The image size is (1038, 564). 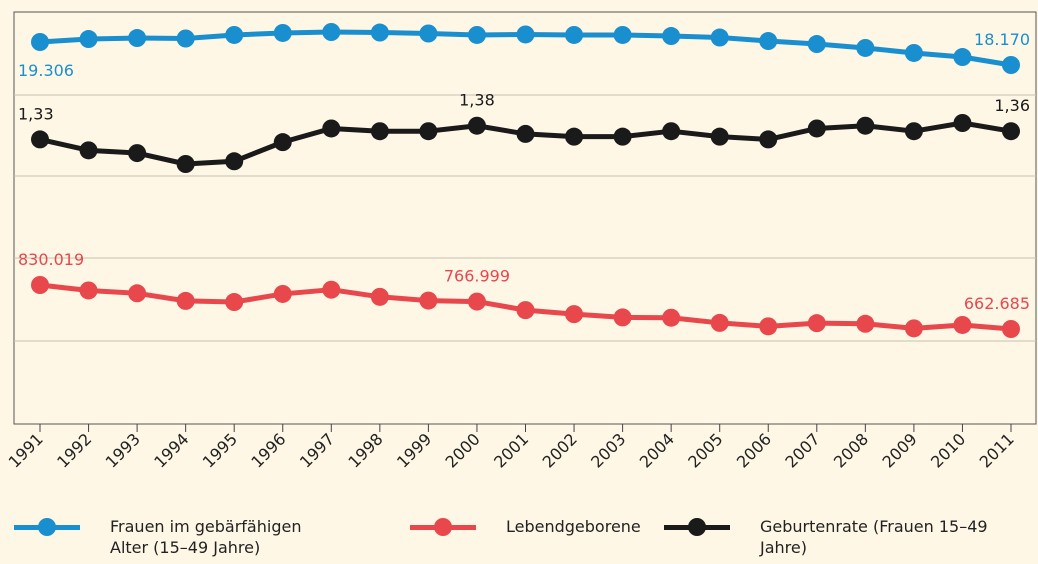 I want to click on x-tick-label: 1996, so click(x=268, y=450).